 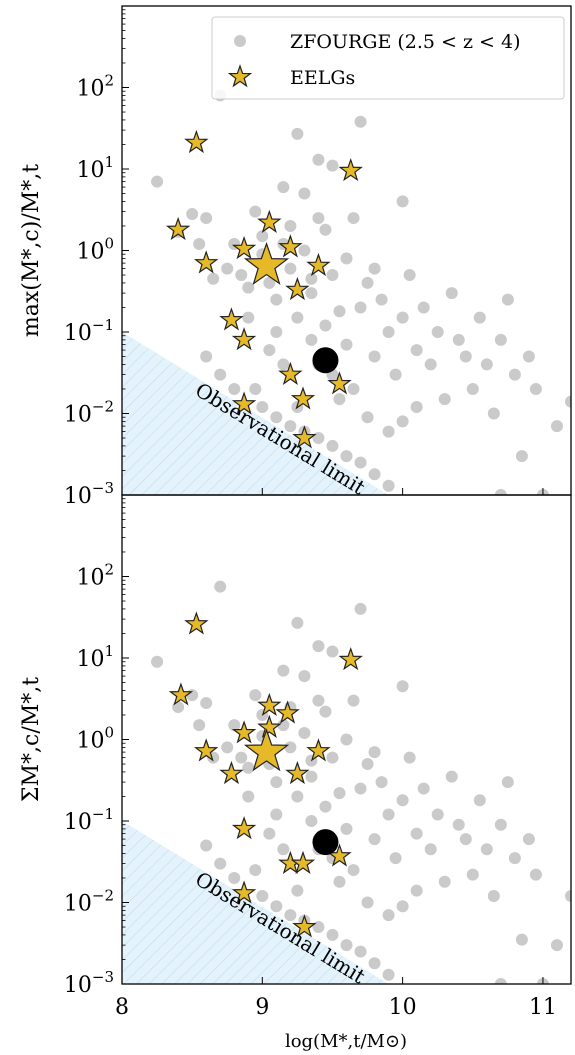 I want to click on observational-limit-region, so click(x=255, y=413).